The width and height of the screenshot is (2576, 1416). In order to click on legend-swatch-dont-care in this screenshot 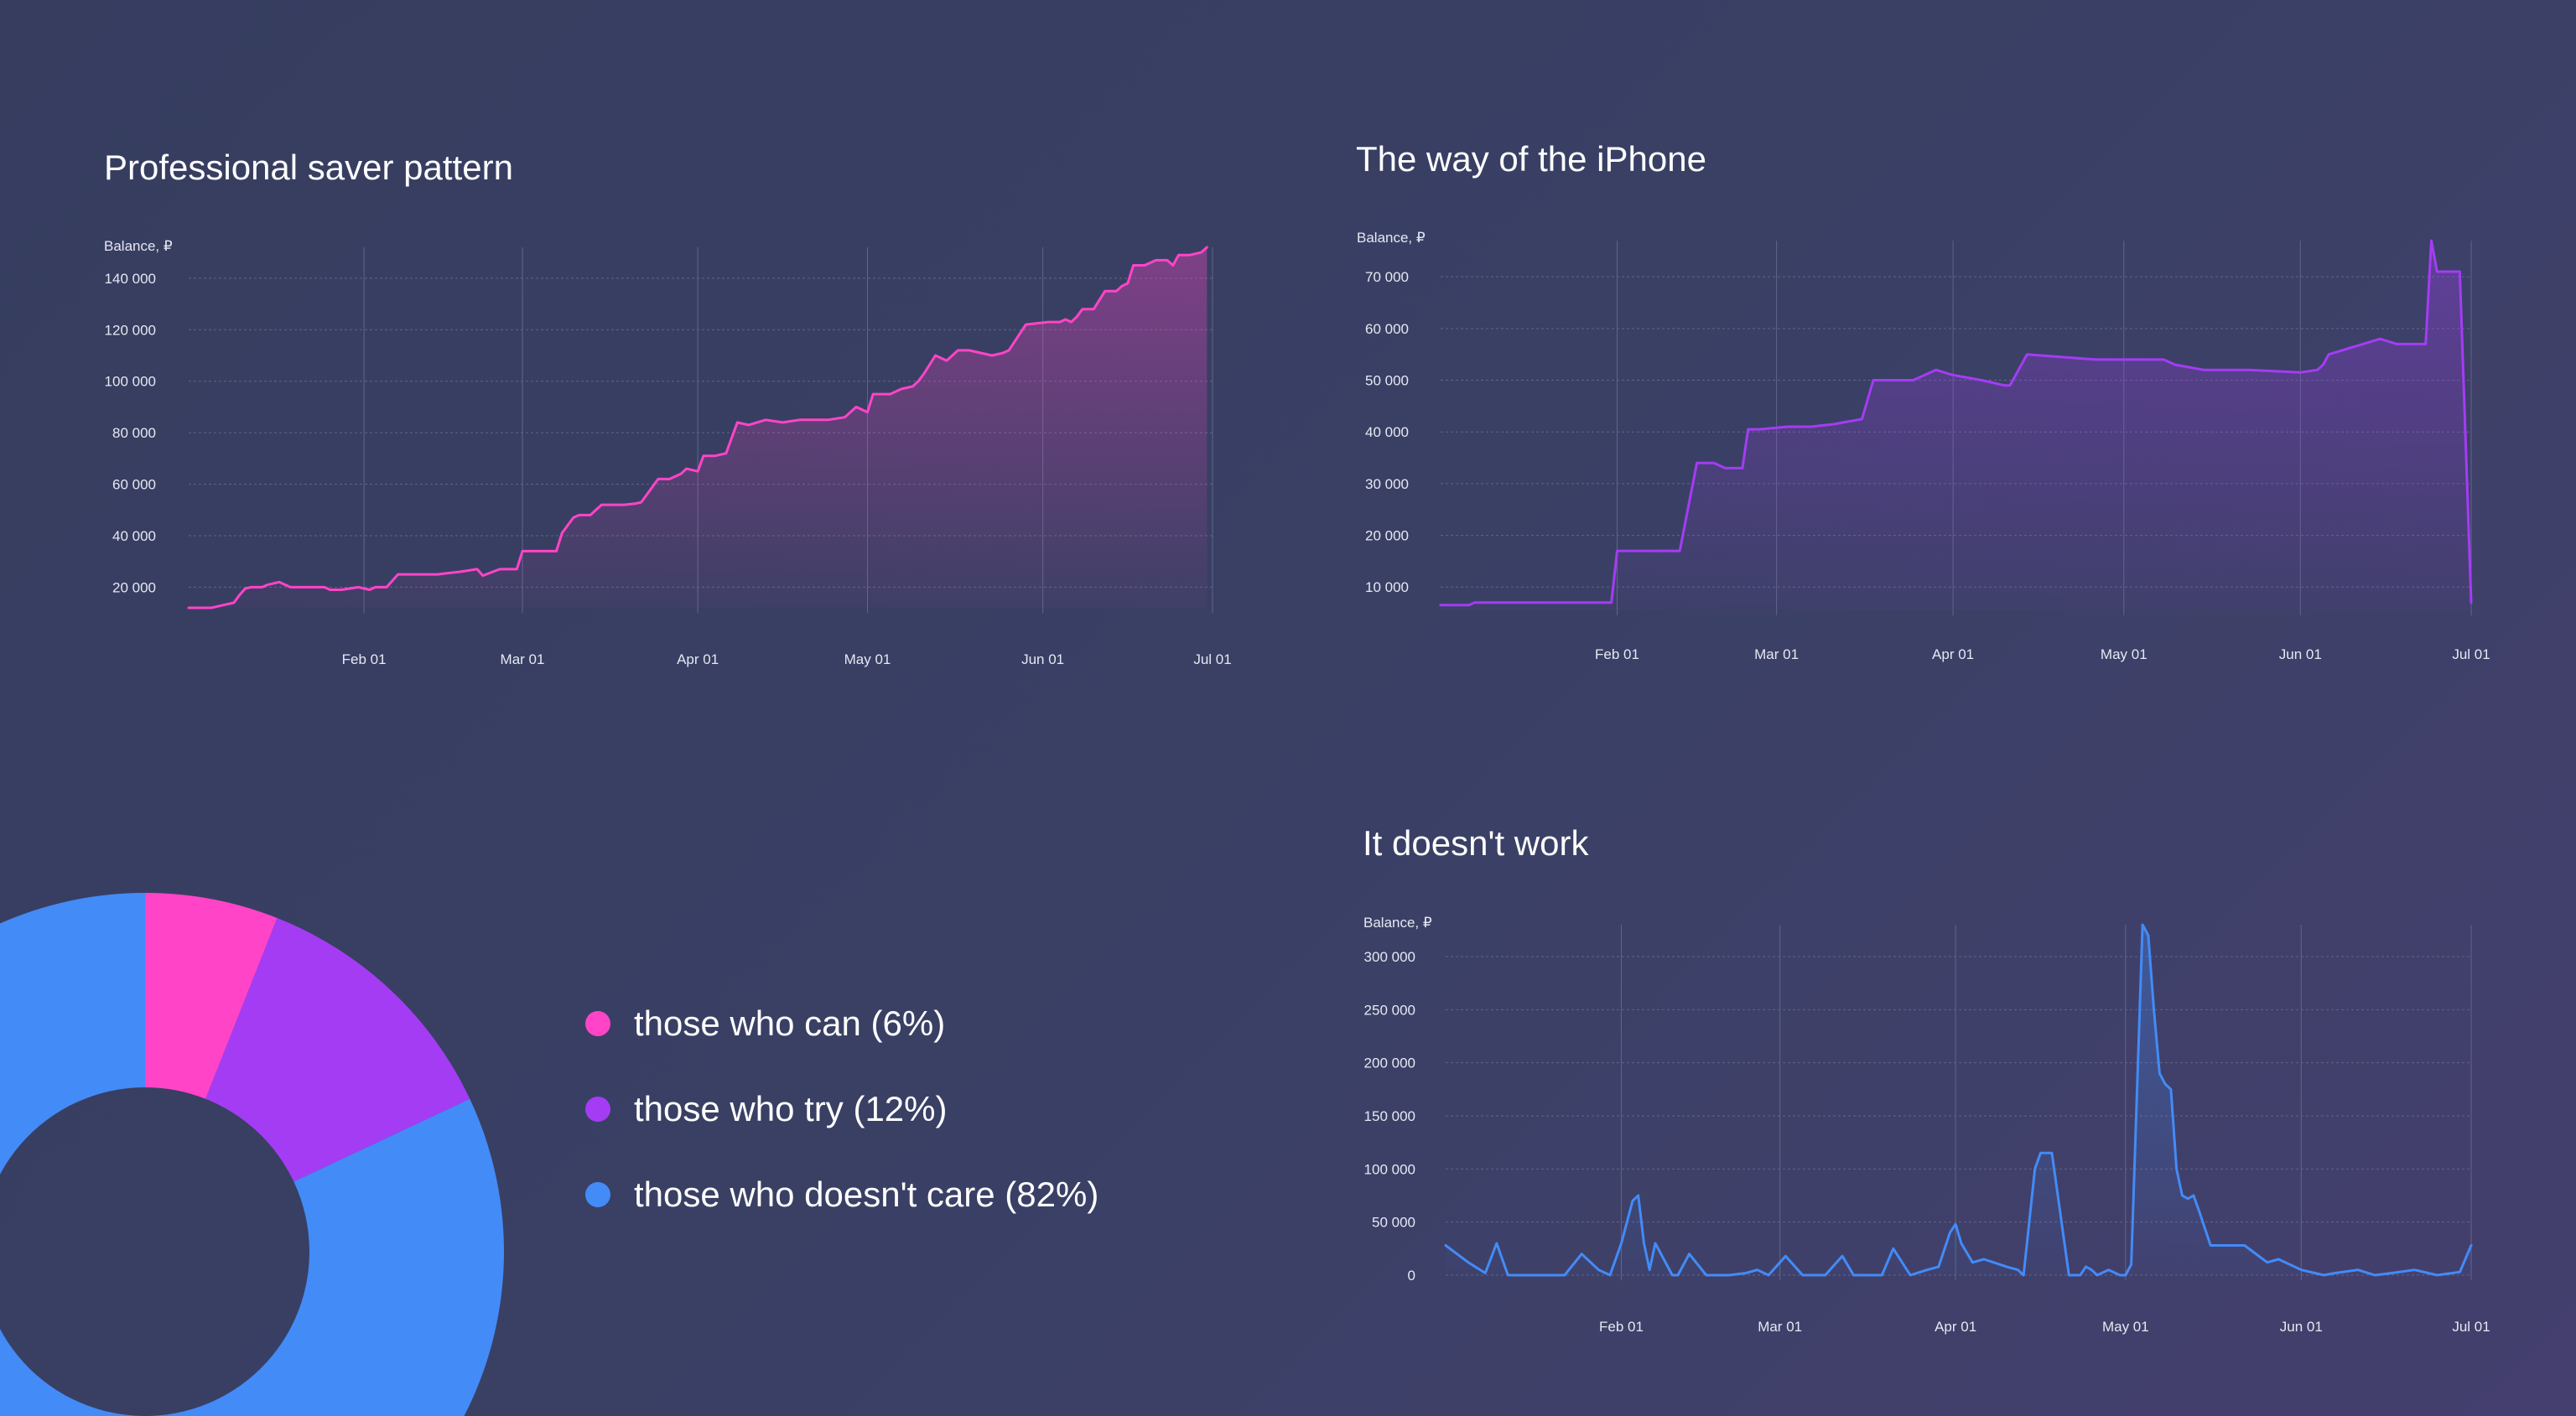, I will do `click(597, 1194)`.